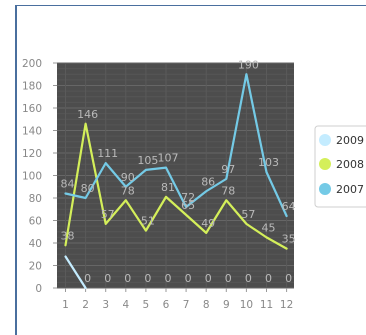 Image resolution: width=366 pixels, height=335 pixels. I want to click on data-label-2007: 107, so click(168, 158).